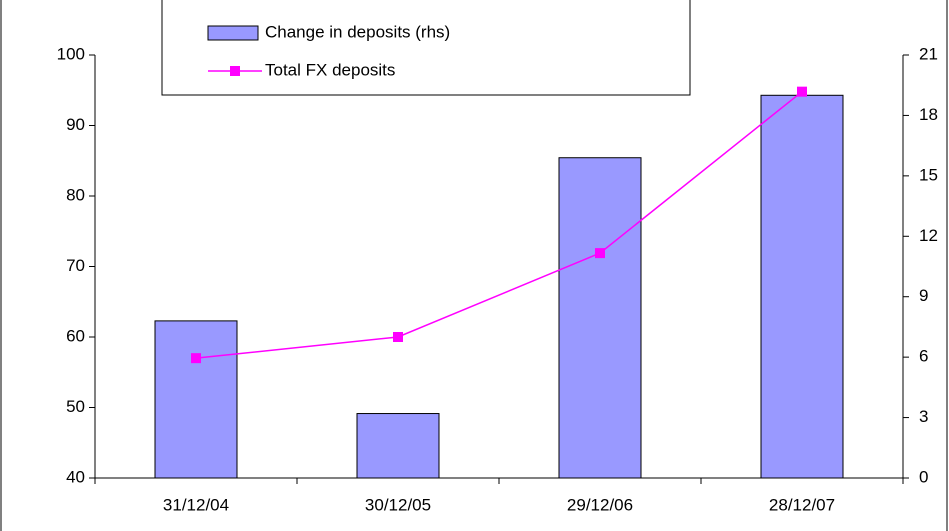  I want to click on x-tick-label: 28/12/07, so click(802, 504).